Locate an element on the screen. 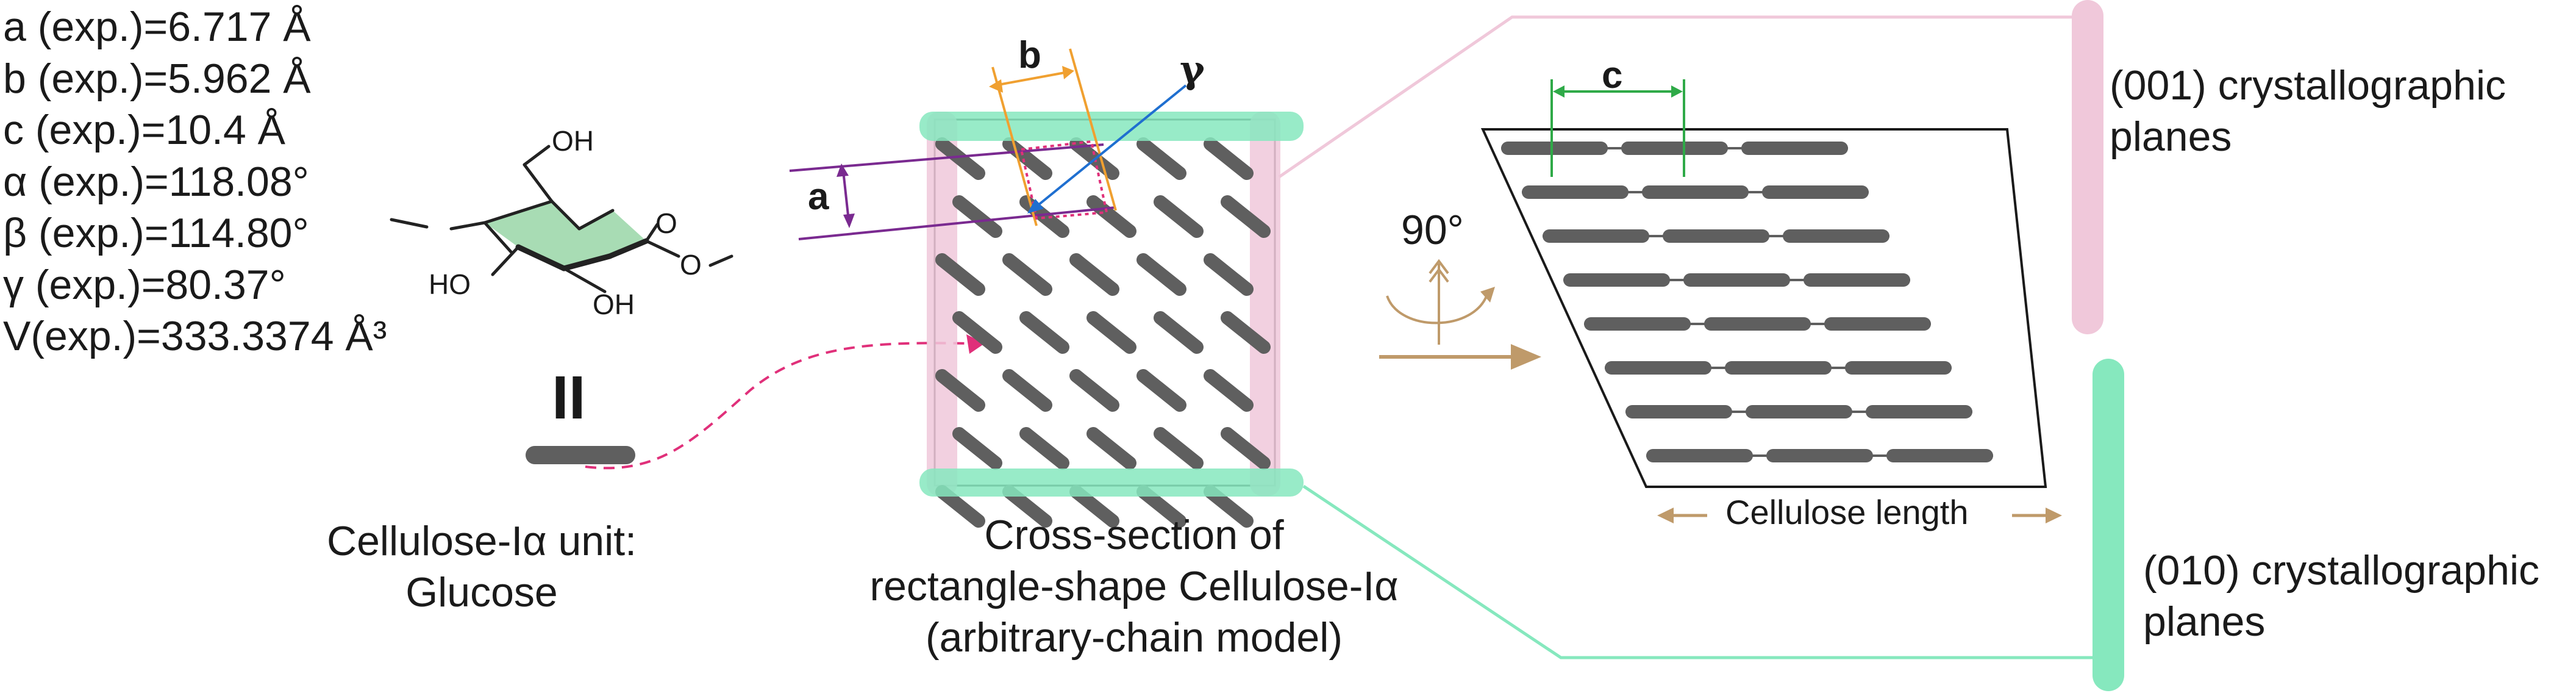 The height and width of the screenshot is (693, 2576). param-gamma: γ (exp.)=80.37° is located at coordinates (144, 284).